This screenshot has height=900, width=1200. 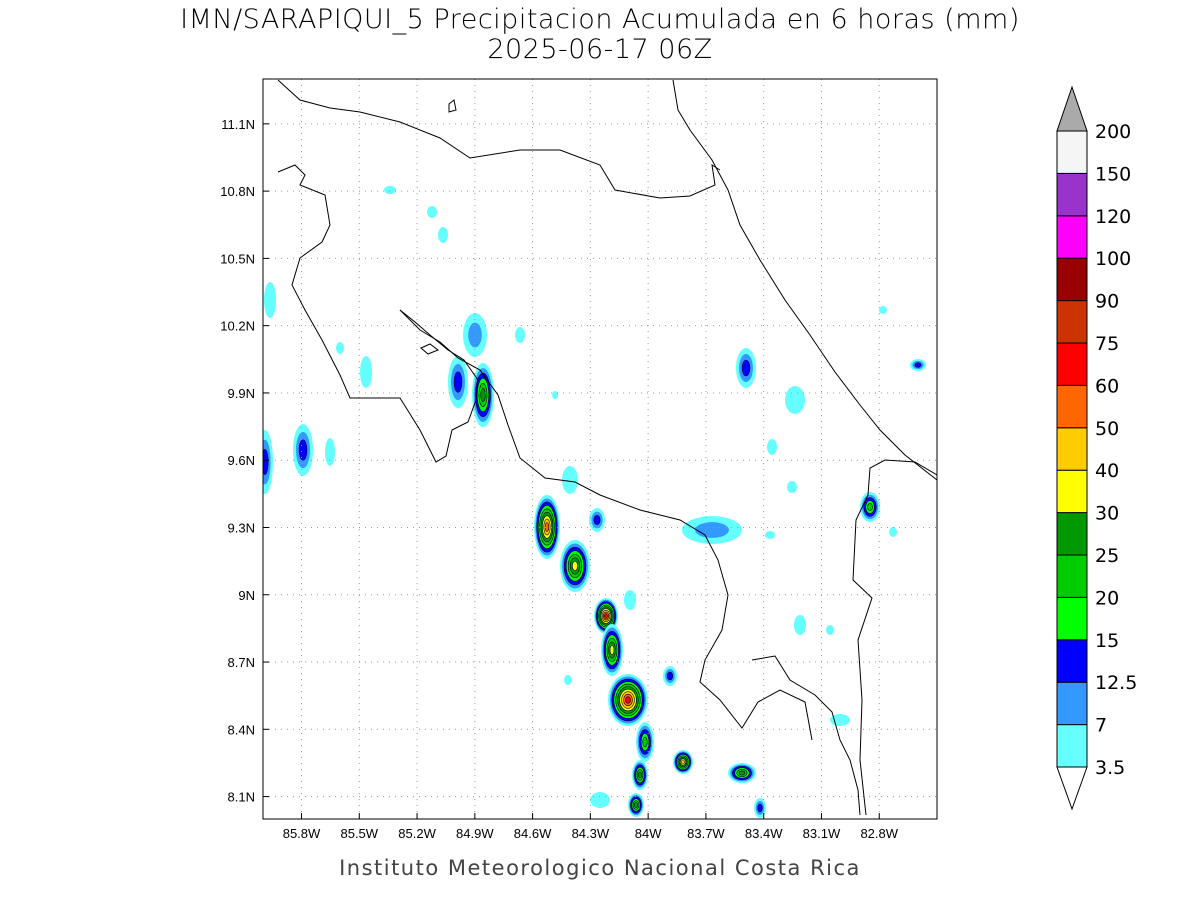 What do you see at coordinates (1072, 108) in the screenshot?
I see `colorbar-above-triangle` at bounding box center [1072, 108].